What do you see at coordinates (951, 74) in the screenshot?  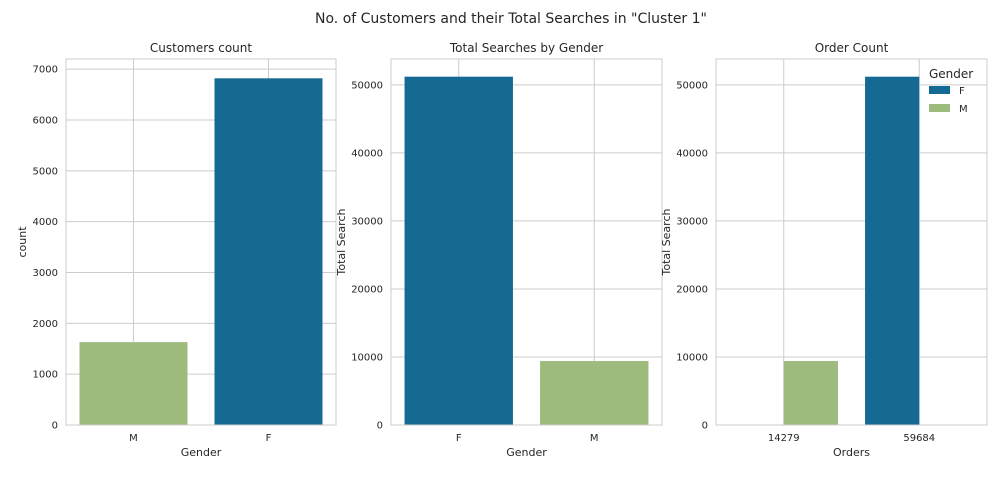 I see `legend-title: Gender` at bounding box center [951, 74].